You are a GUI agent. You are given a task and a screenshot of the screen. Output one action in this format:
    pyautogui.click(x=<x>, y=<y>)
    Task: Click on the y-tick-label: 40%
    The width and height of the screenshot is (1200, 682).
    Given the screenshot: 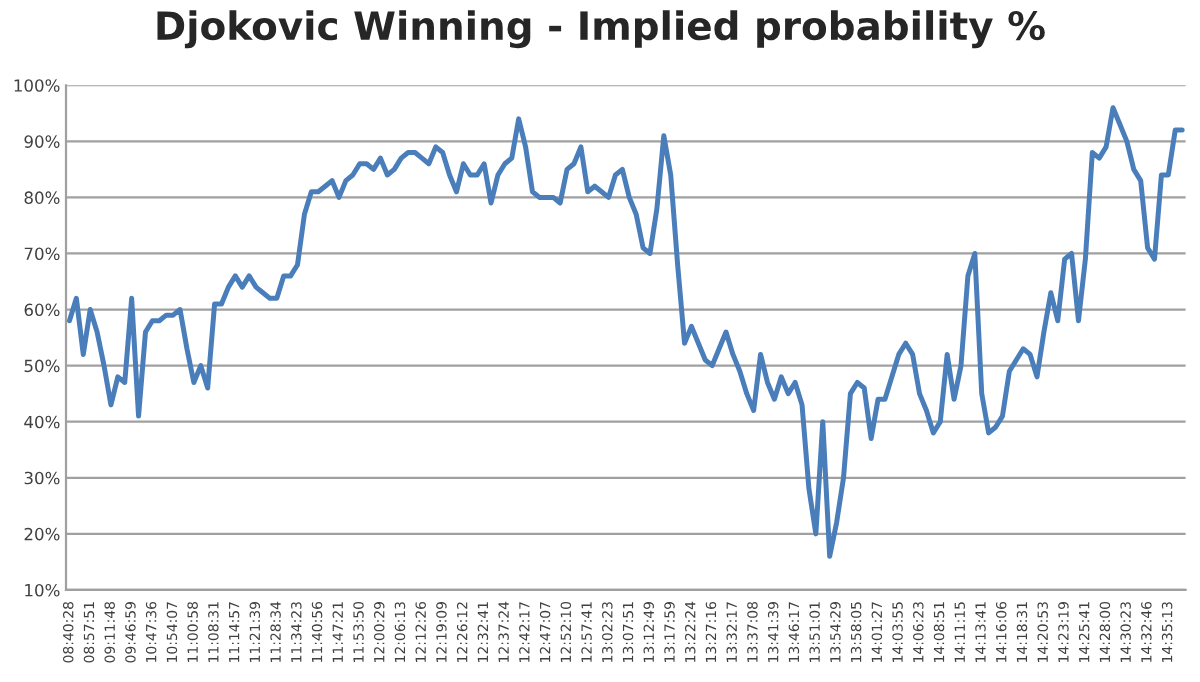 What is the action you would take?
    pyautogui.click(x=42, y=422)
    